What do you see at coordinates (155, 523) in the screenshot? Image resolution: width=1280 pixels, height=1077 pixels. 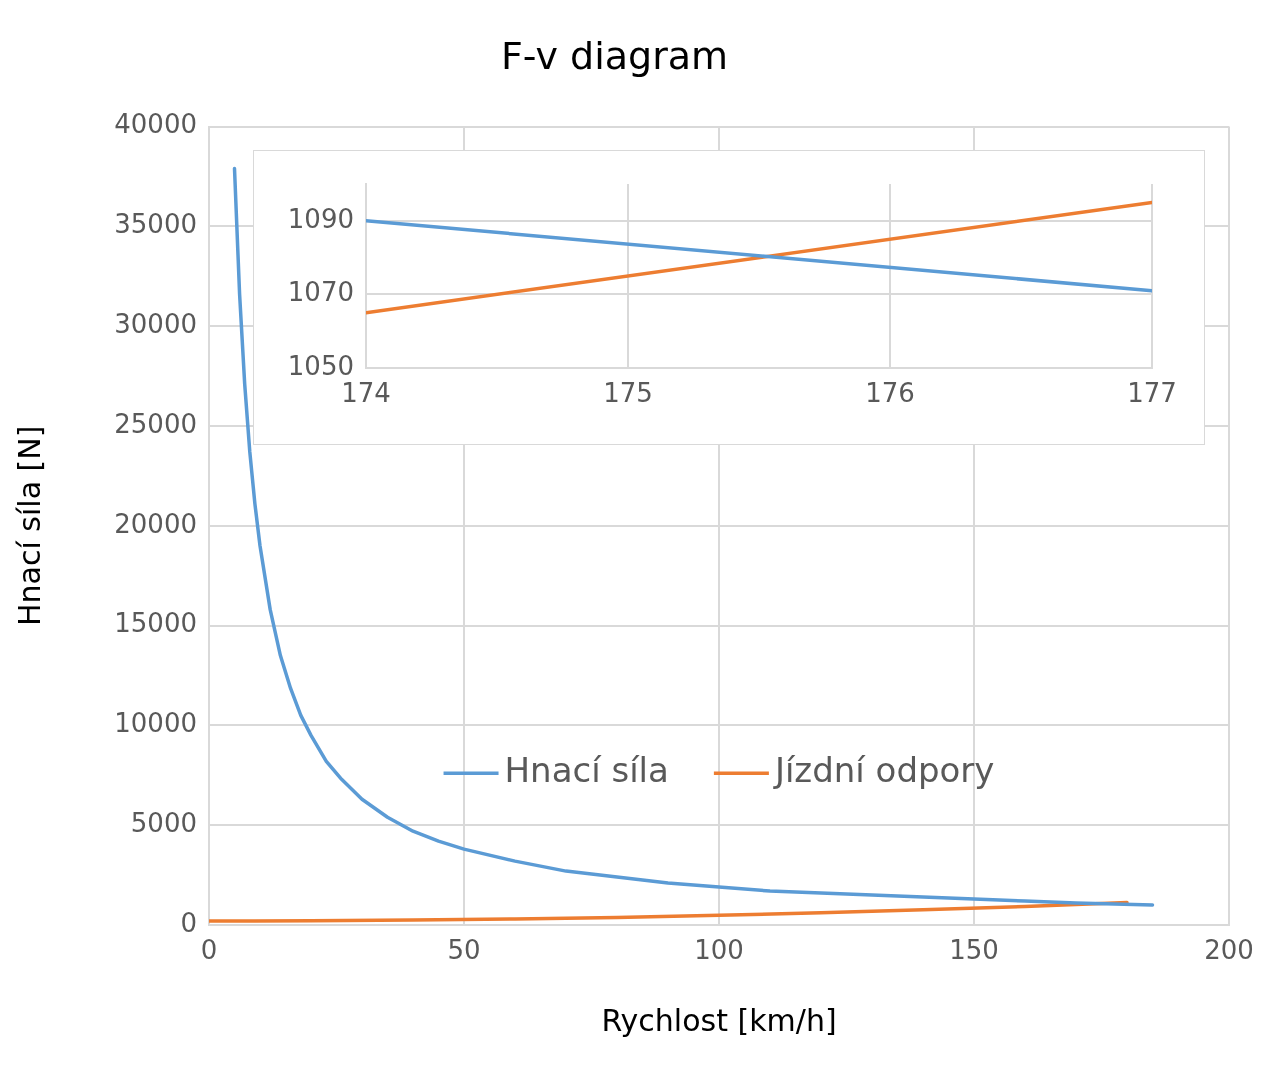 I see `y-tick-label: 20000` at bounding box center [155, 523].